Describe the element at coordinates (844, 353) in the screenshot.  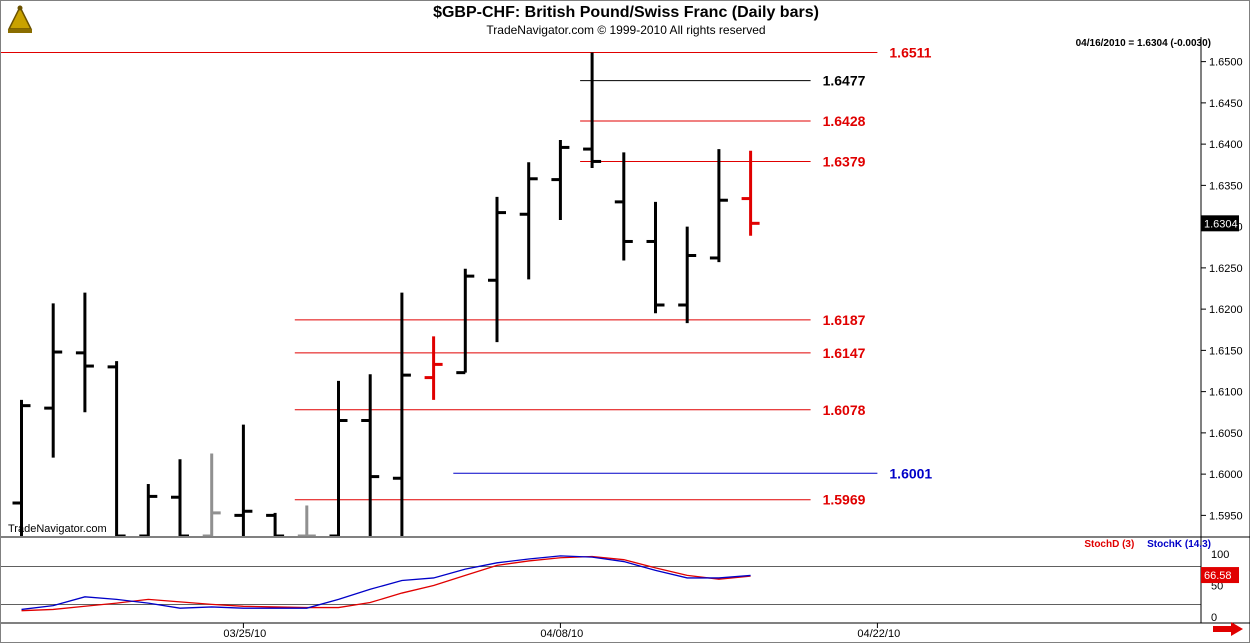
I see `level-label-1.6147: 1.6147` at that location.